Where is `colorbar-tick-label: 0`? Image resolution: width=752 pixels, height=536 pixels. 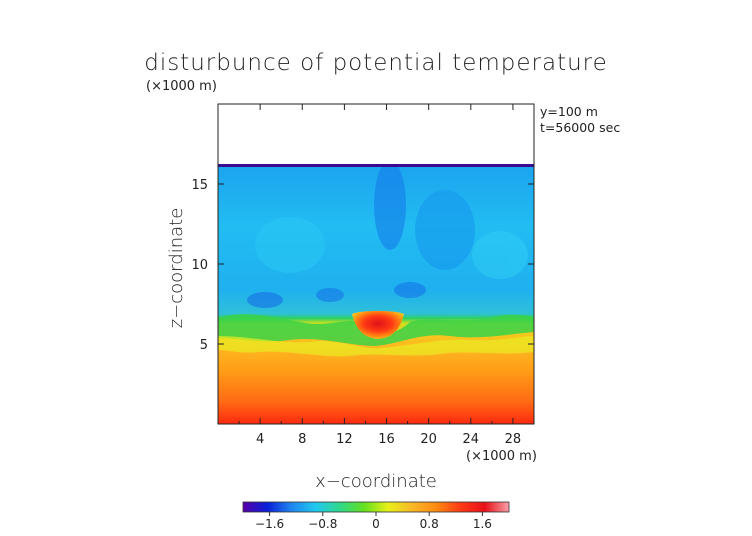
colorbar-tick-label: 0 is located at coordinates (376, 524).